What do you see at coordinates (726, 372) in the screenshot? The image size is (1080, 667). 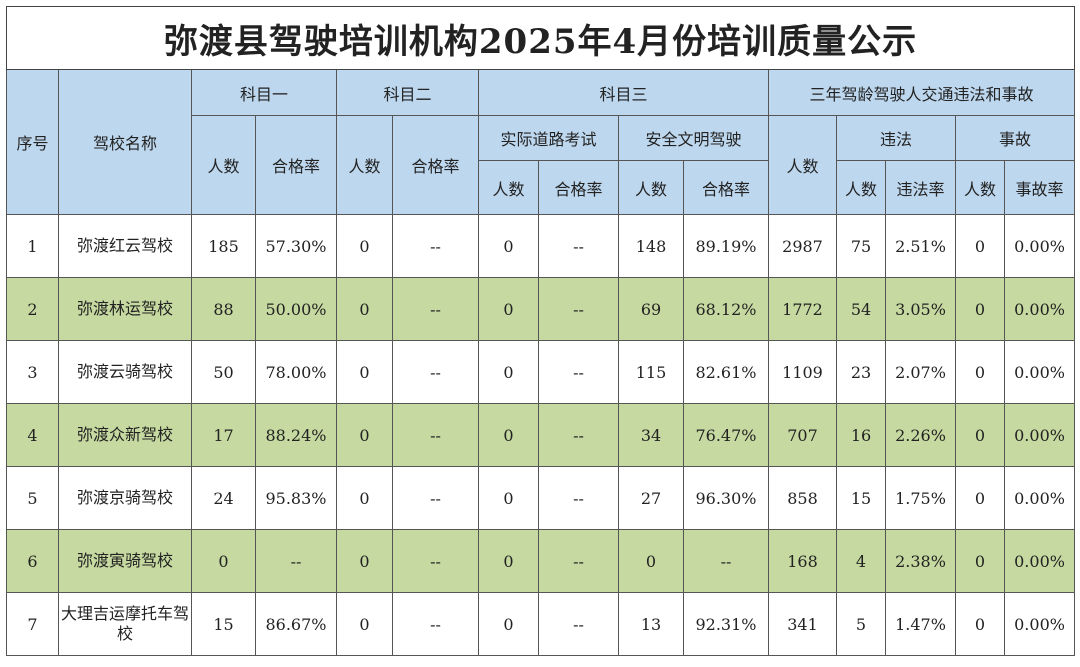 I see `cell-safe-driving-pass-rate: 82.61%` at bounding box center [726, 372].